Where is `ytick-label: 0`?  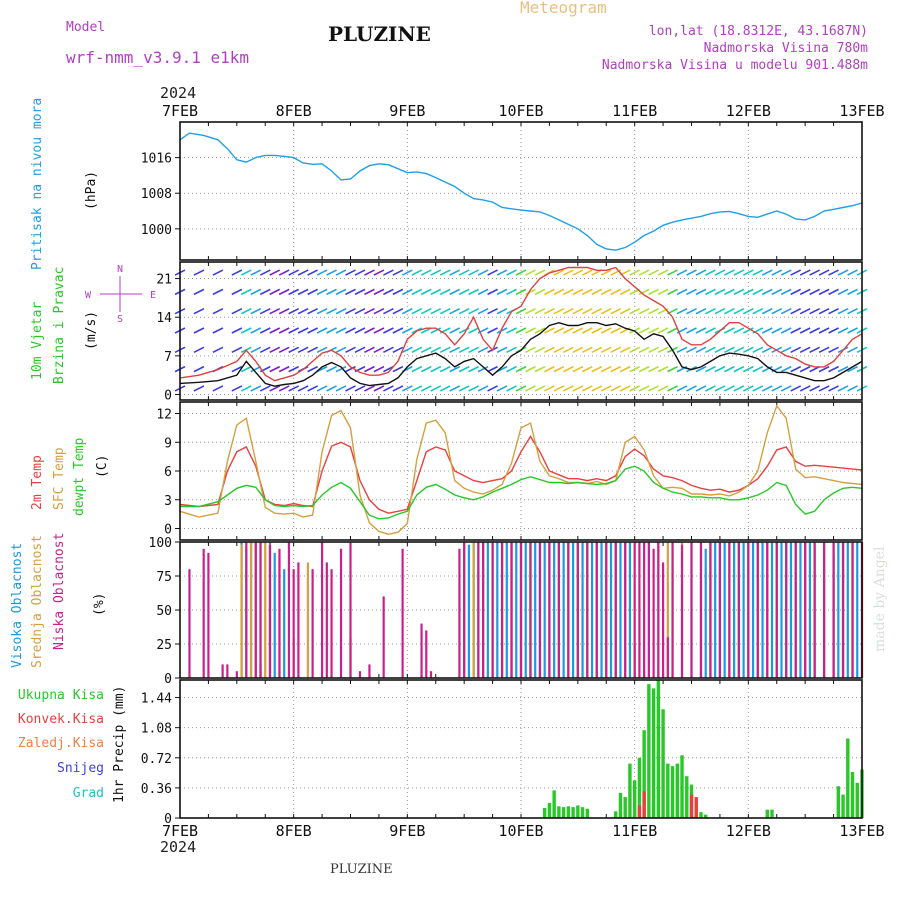
ytick-label: 0 is located at coordinates (168, 819).